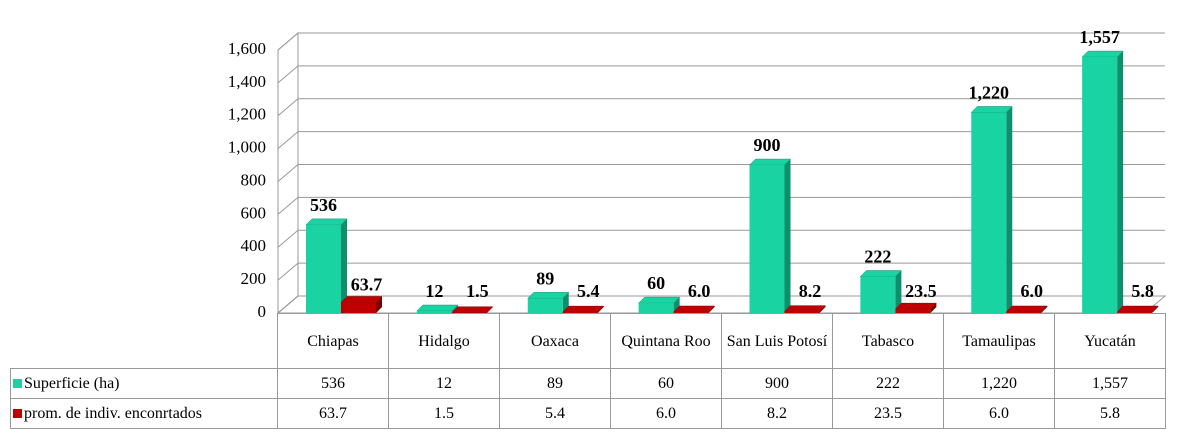  I want to click on value-label: 1,220, so click(989, 92).